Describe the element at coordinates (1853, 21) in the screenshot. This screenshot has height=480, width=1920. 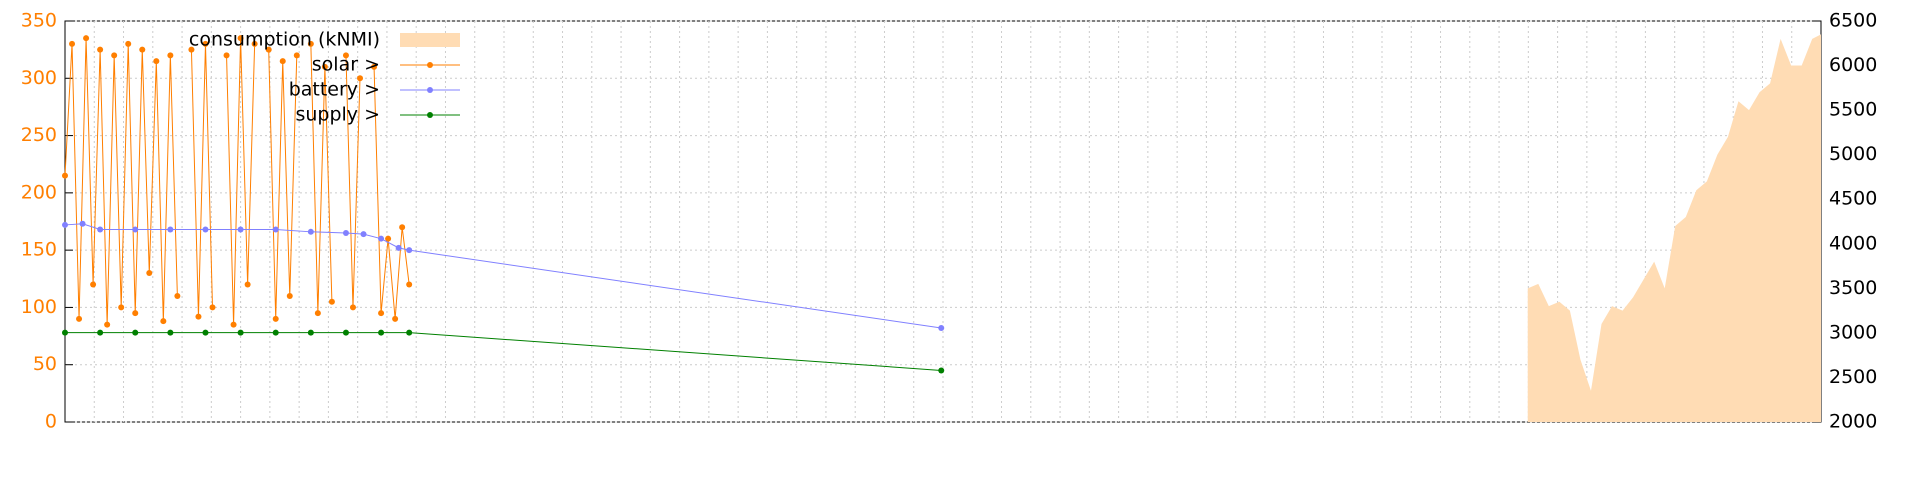
I see `y2-tick-label: 6500` at that location.